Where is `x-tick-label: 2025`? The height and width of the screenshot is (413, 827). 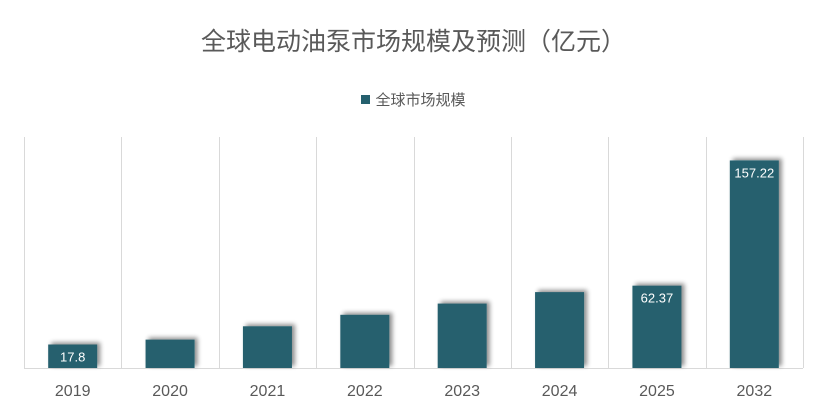 x-tick-label: 2025 is located at coordinates (657, 391).